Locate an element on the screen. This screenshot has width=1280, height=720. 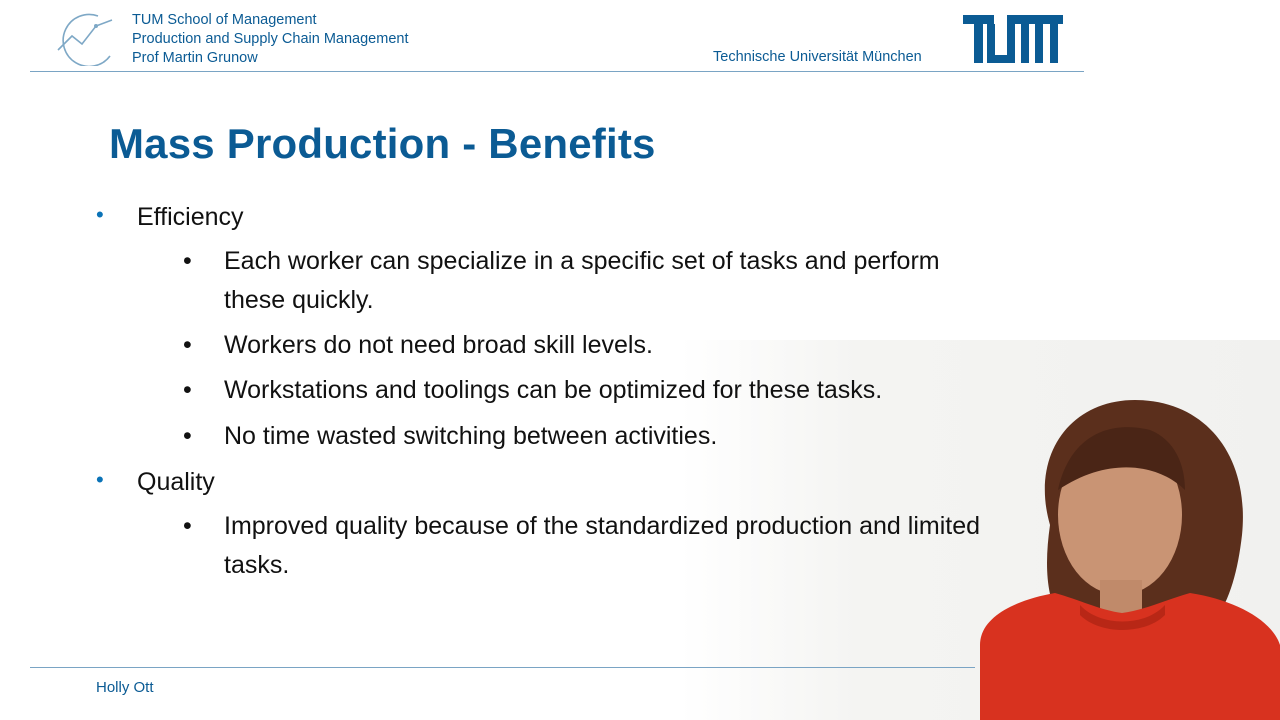
presenter-video is located at coordinates (1130, 560).